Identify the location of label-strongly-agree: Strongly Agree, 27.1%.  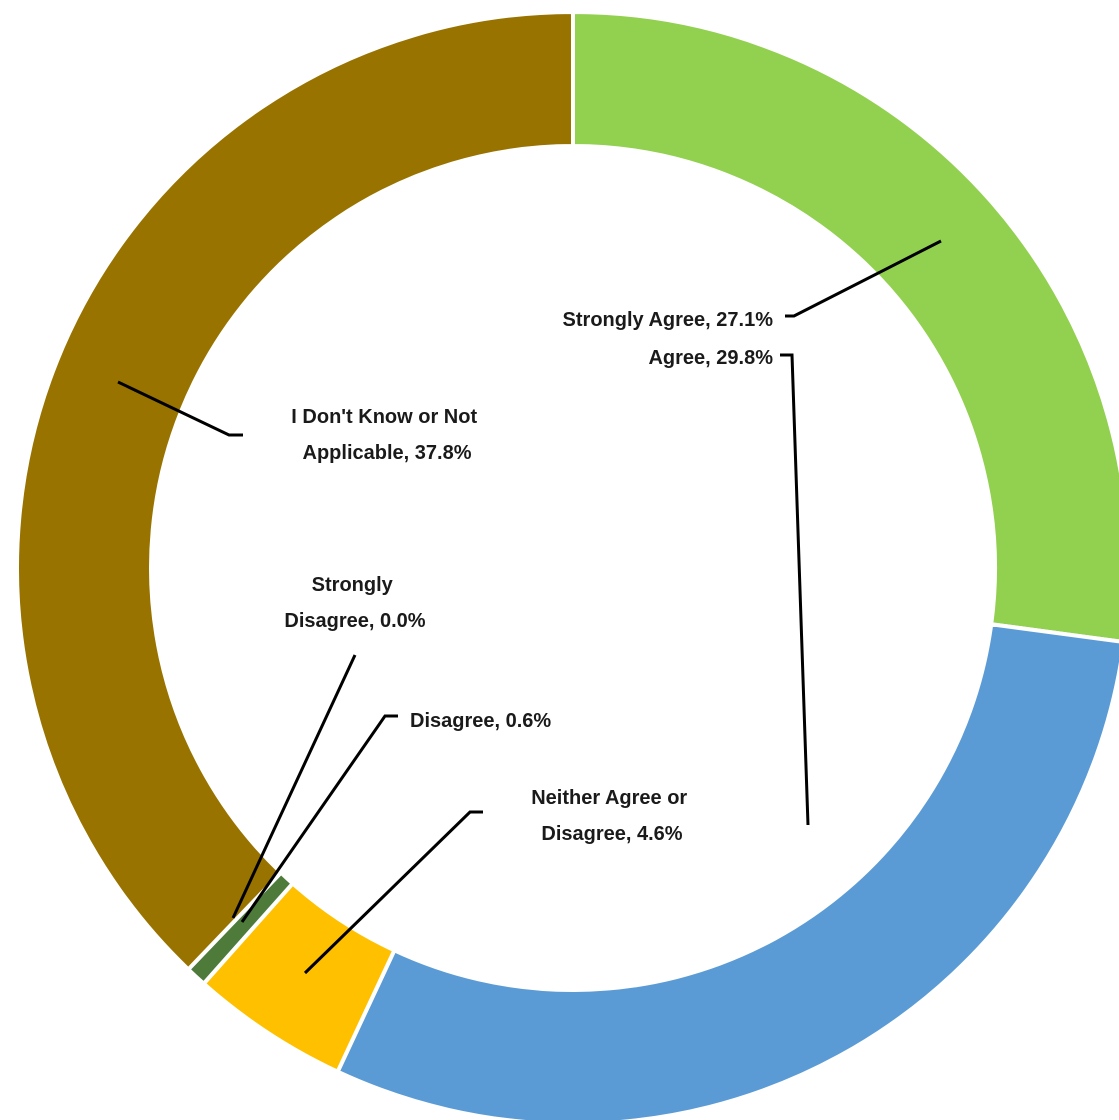
(668, 320).